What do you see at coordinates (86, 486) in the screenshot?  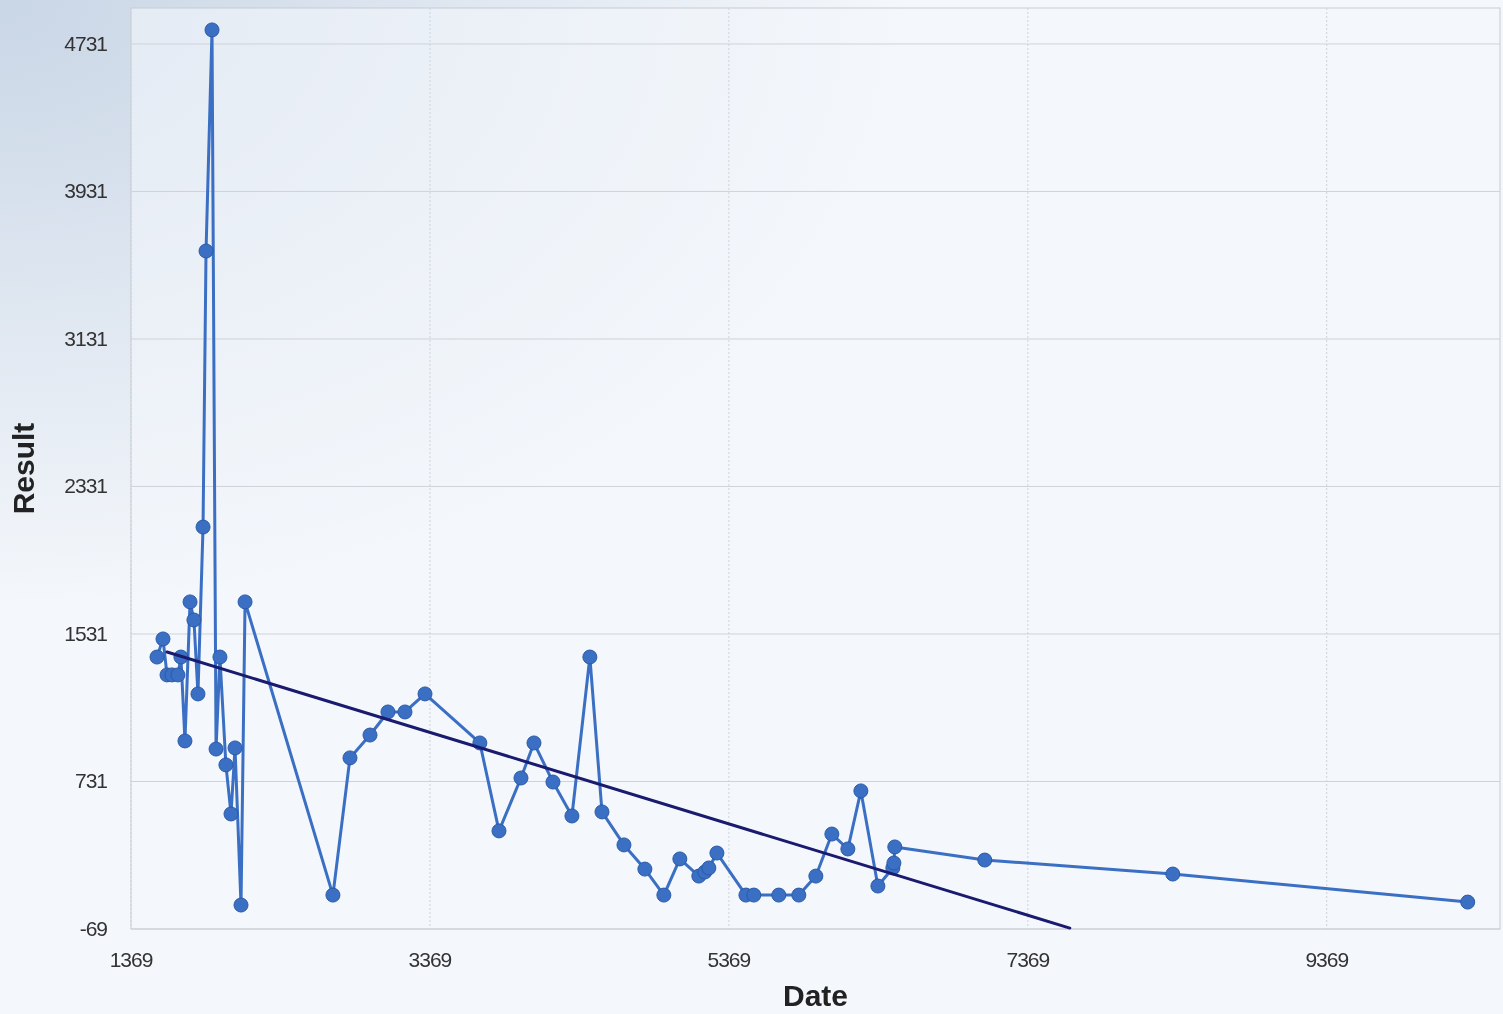 I see `y-tick-label: 2331` at bounding box center [86, 486].